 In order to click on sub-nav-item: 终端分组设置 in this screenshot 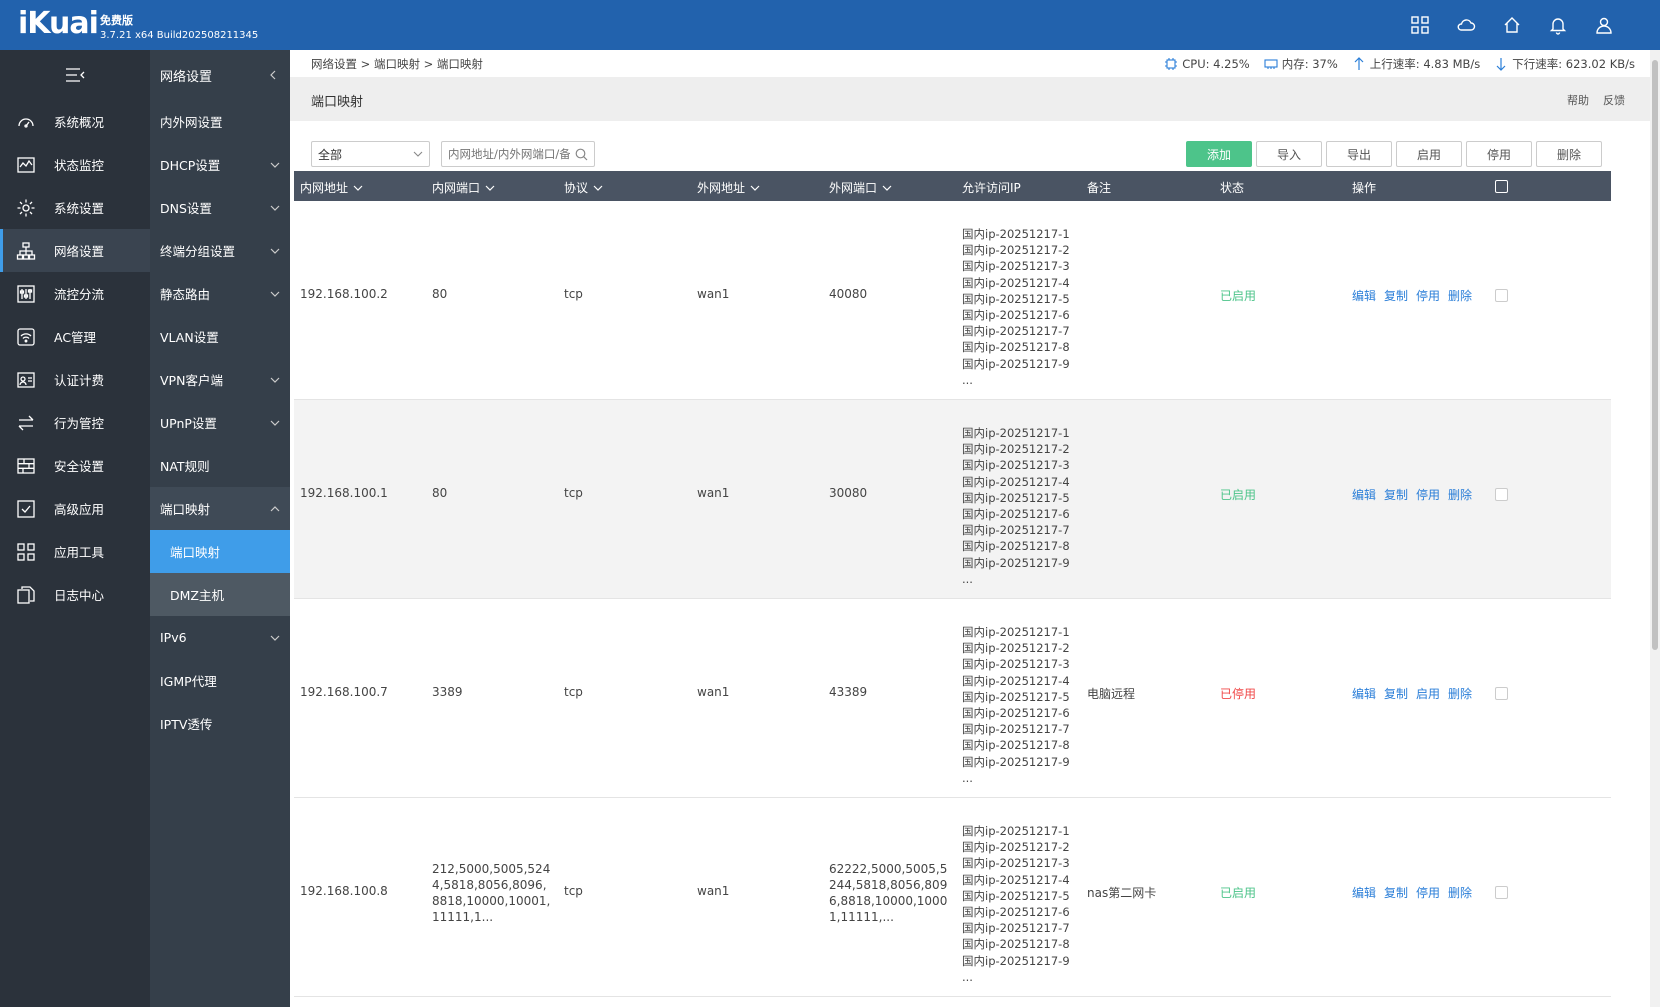, I will do `click(220, 250)`.